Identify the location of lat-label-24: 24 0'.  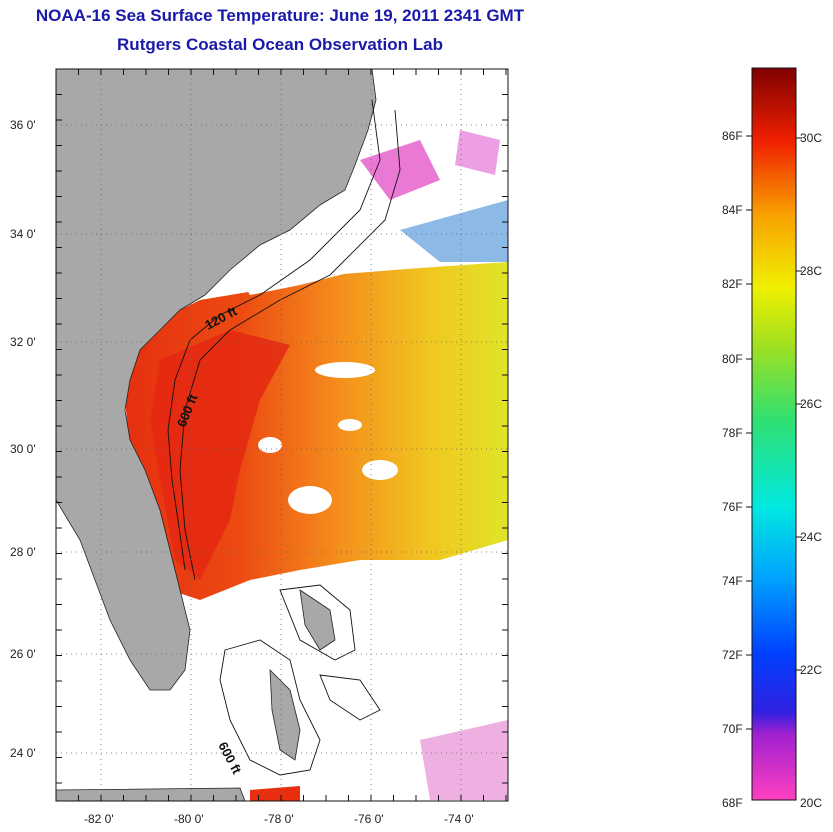
(23, 753).